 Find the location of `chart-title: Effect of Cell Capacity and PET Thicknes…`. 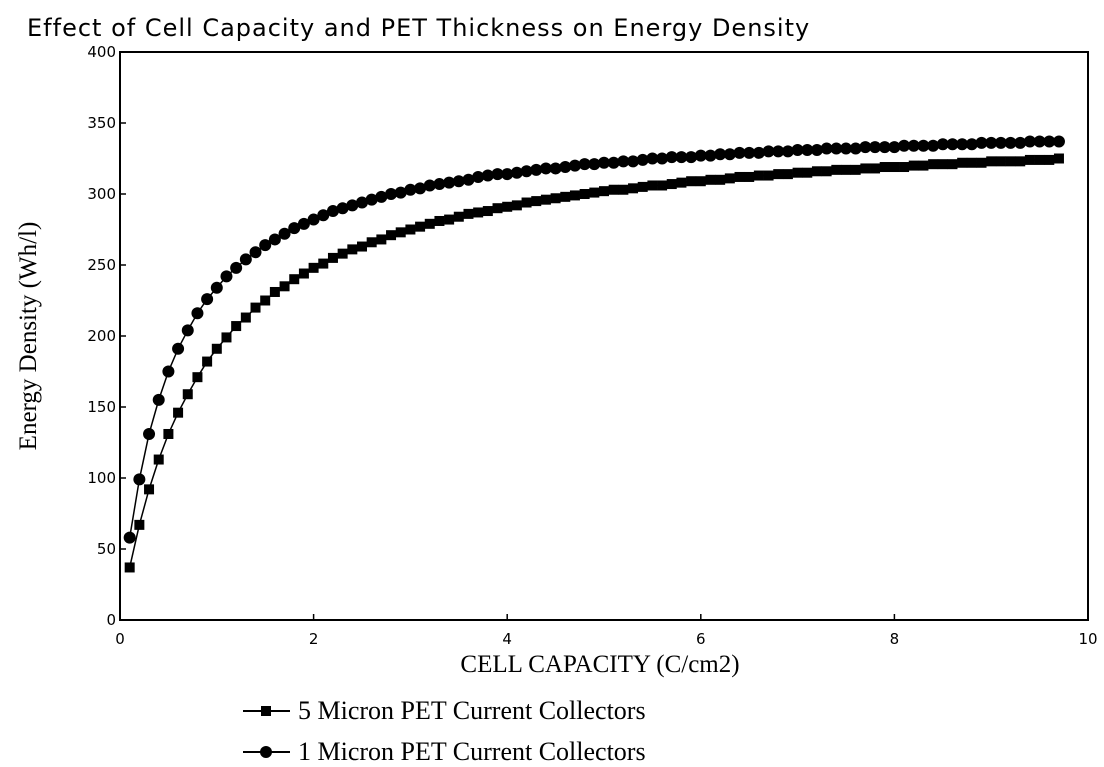

chart-title: Effect of Cell Capacity and PET Thicknes… is located at coordinates (418, 28).